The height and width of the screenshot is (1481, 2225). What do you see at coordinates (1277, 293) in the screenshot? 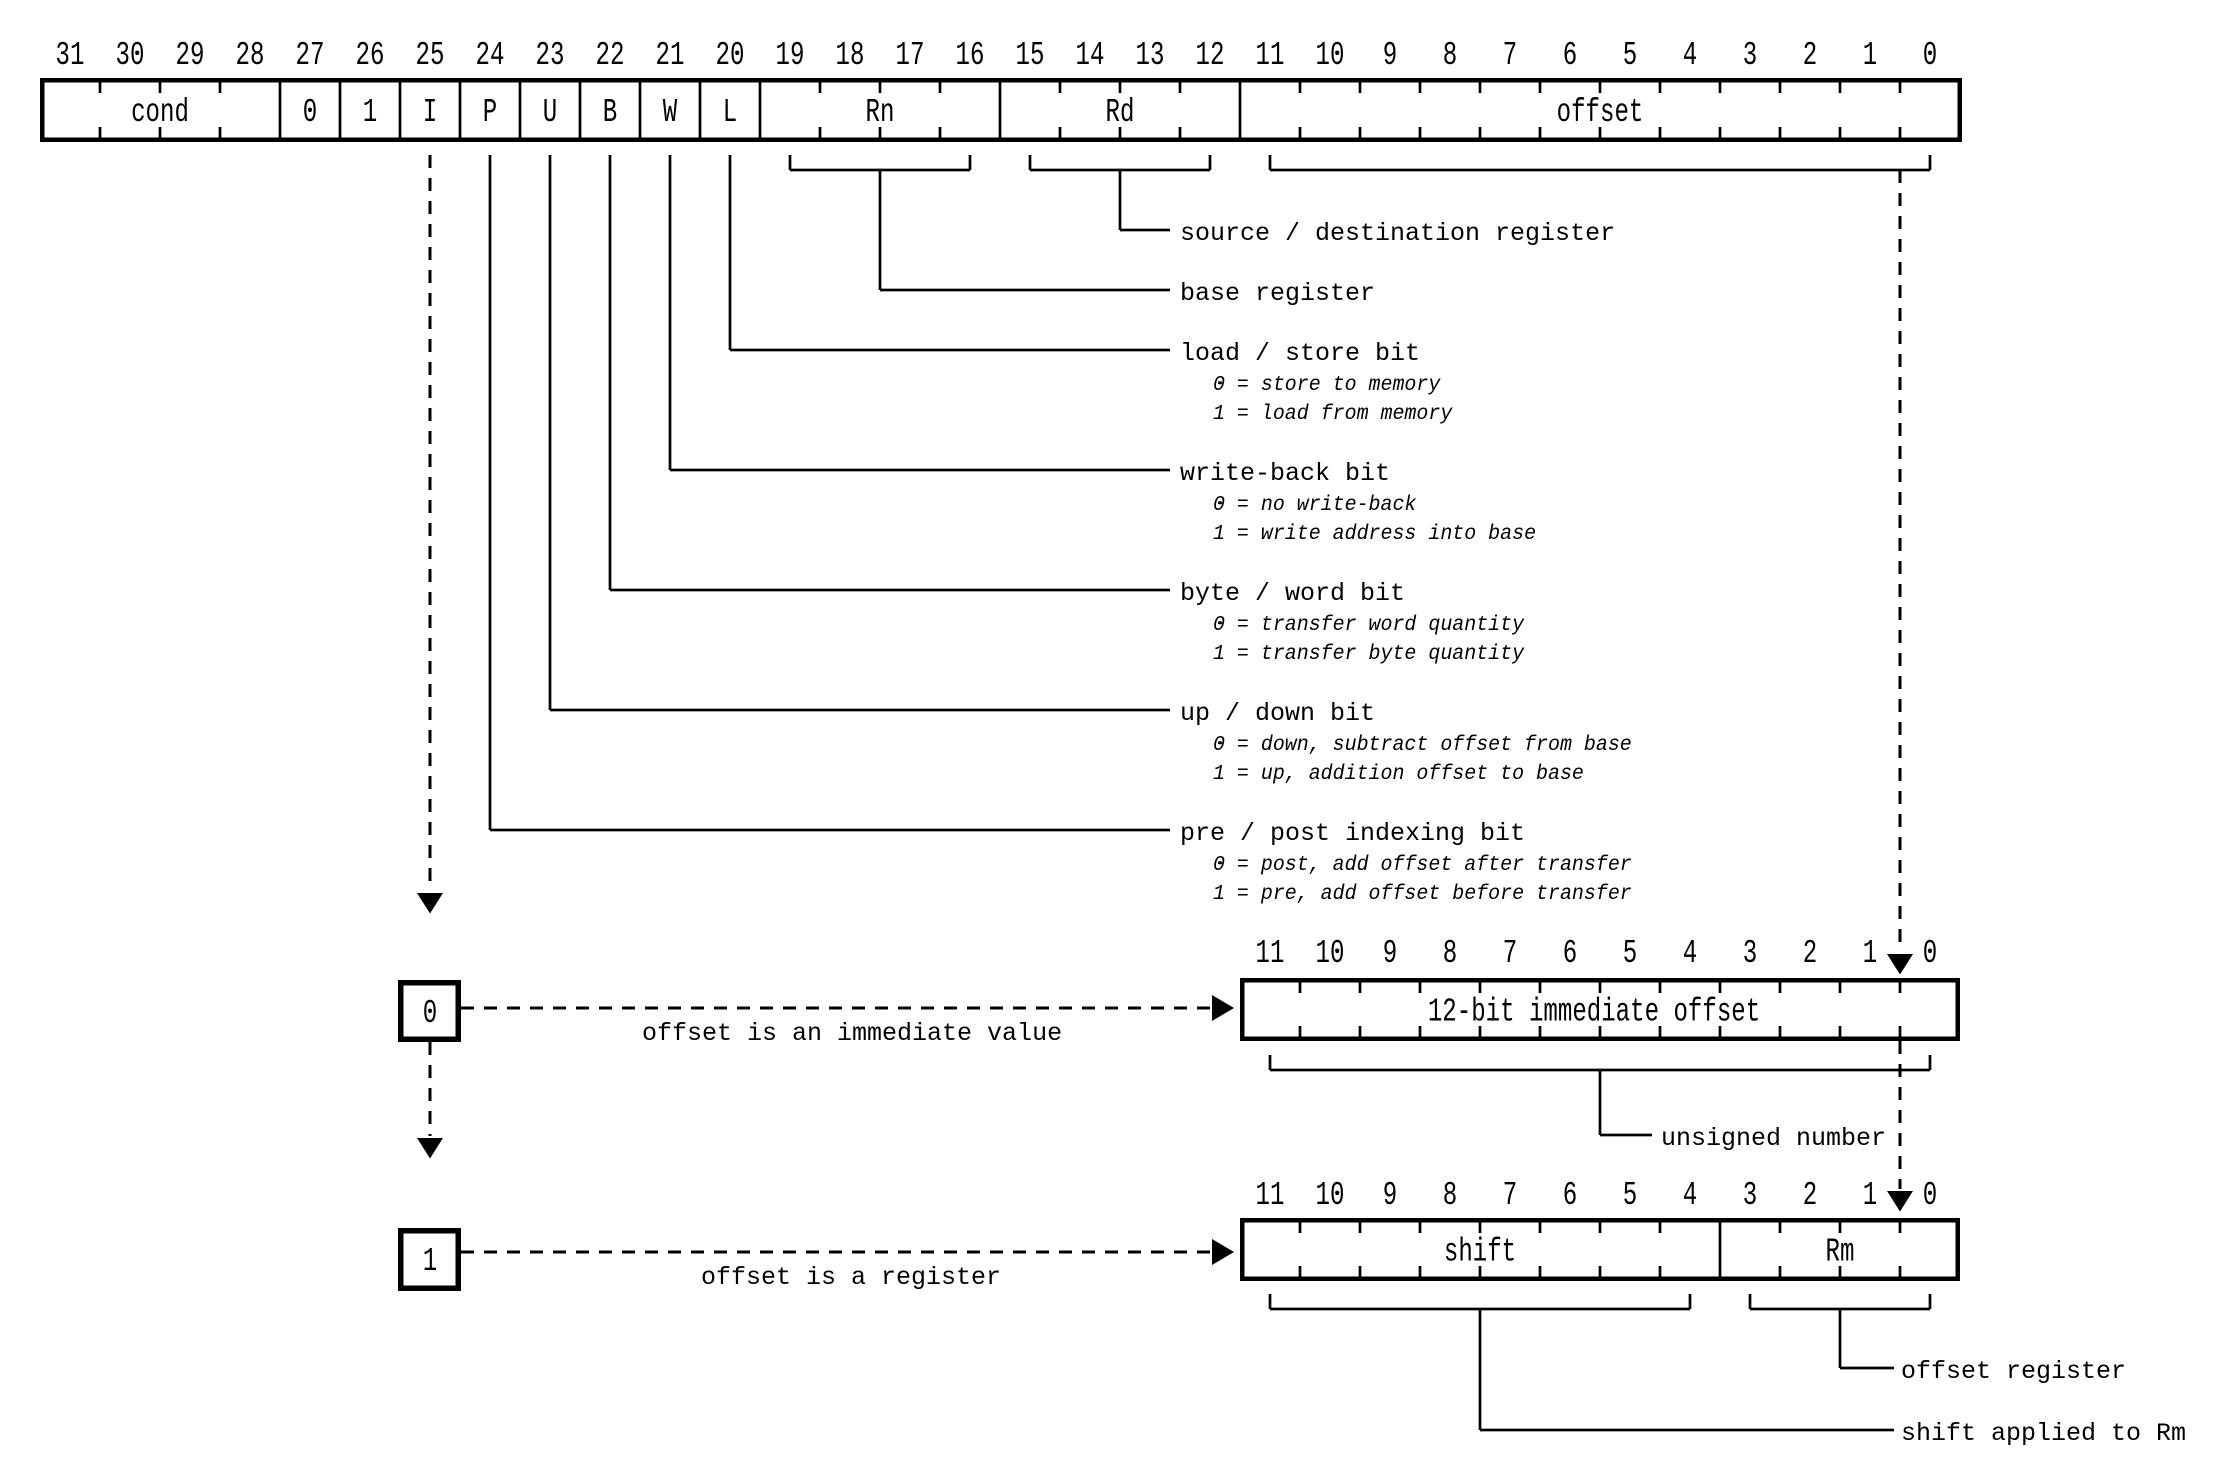
I see `svg-text: base register` at bounding box center [1277, 293].